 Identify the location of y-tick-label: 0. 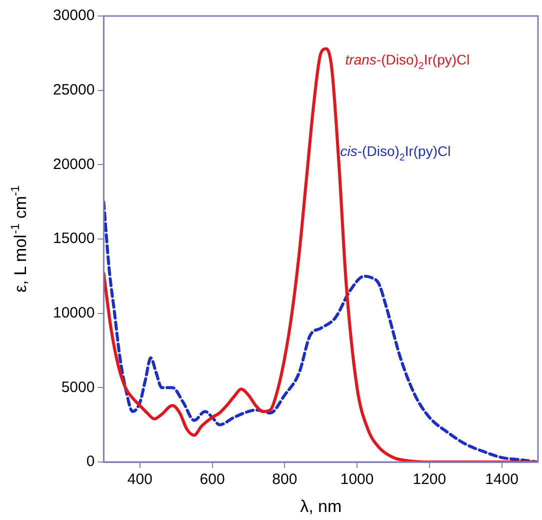
(90, 461).